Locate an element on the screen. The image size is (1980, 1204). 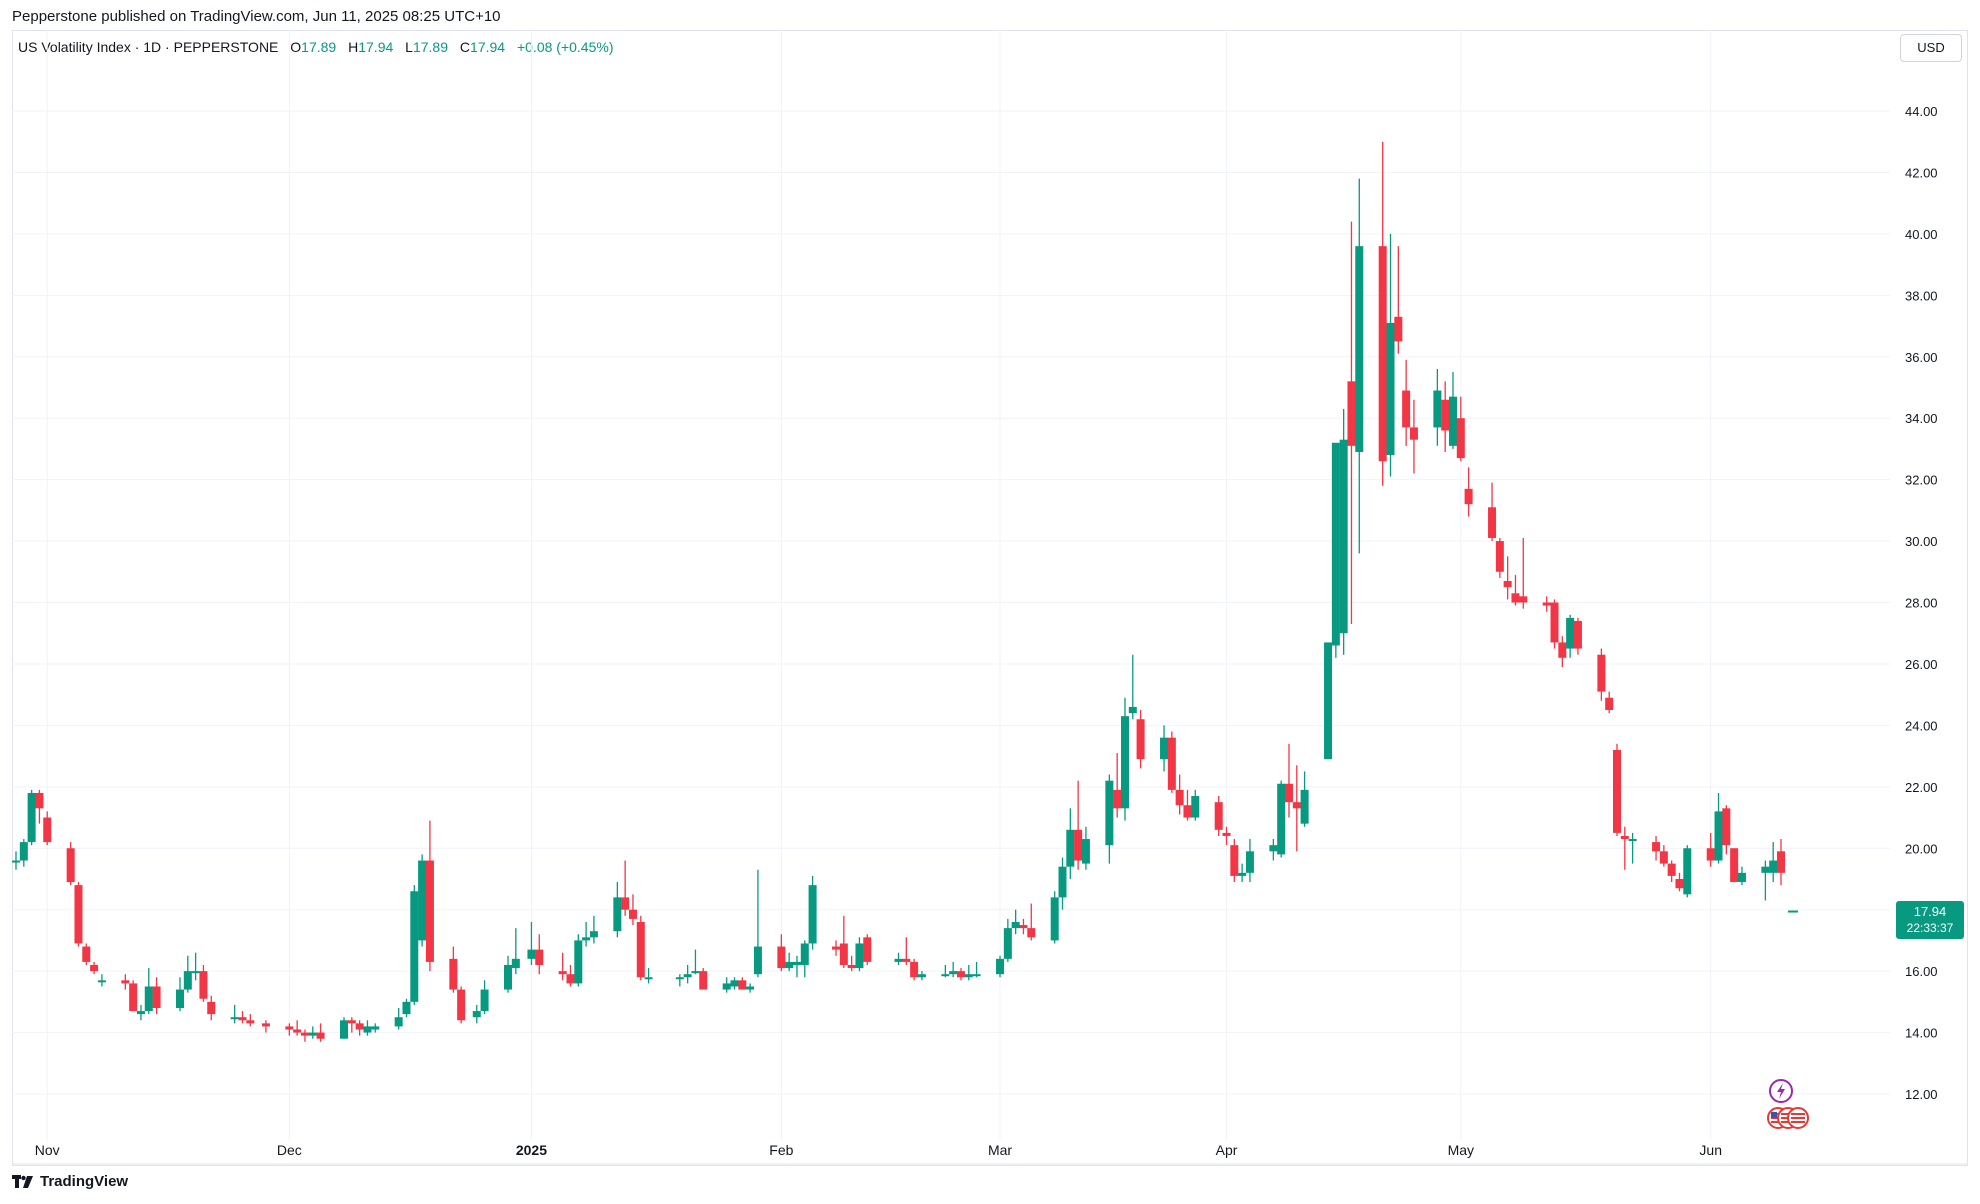
us-flag-event-icon is located at coordinates (1792, 1118).